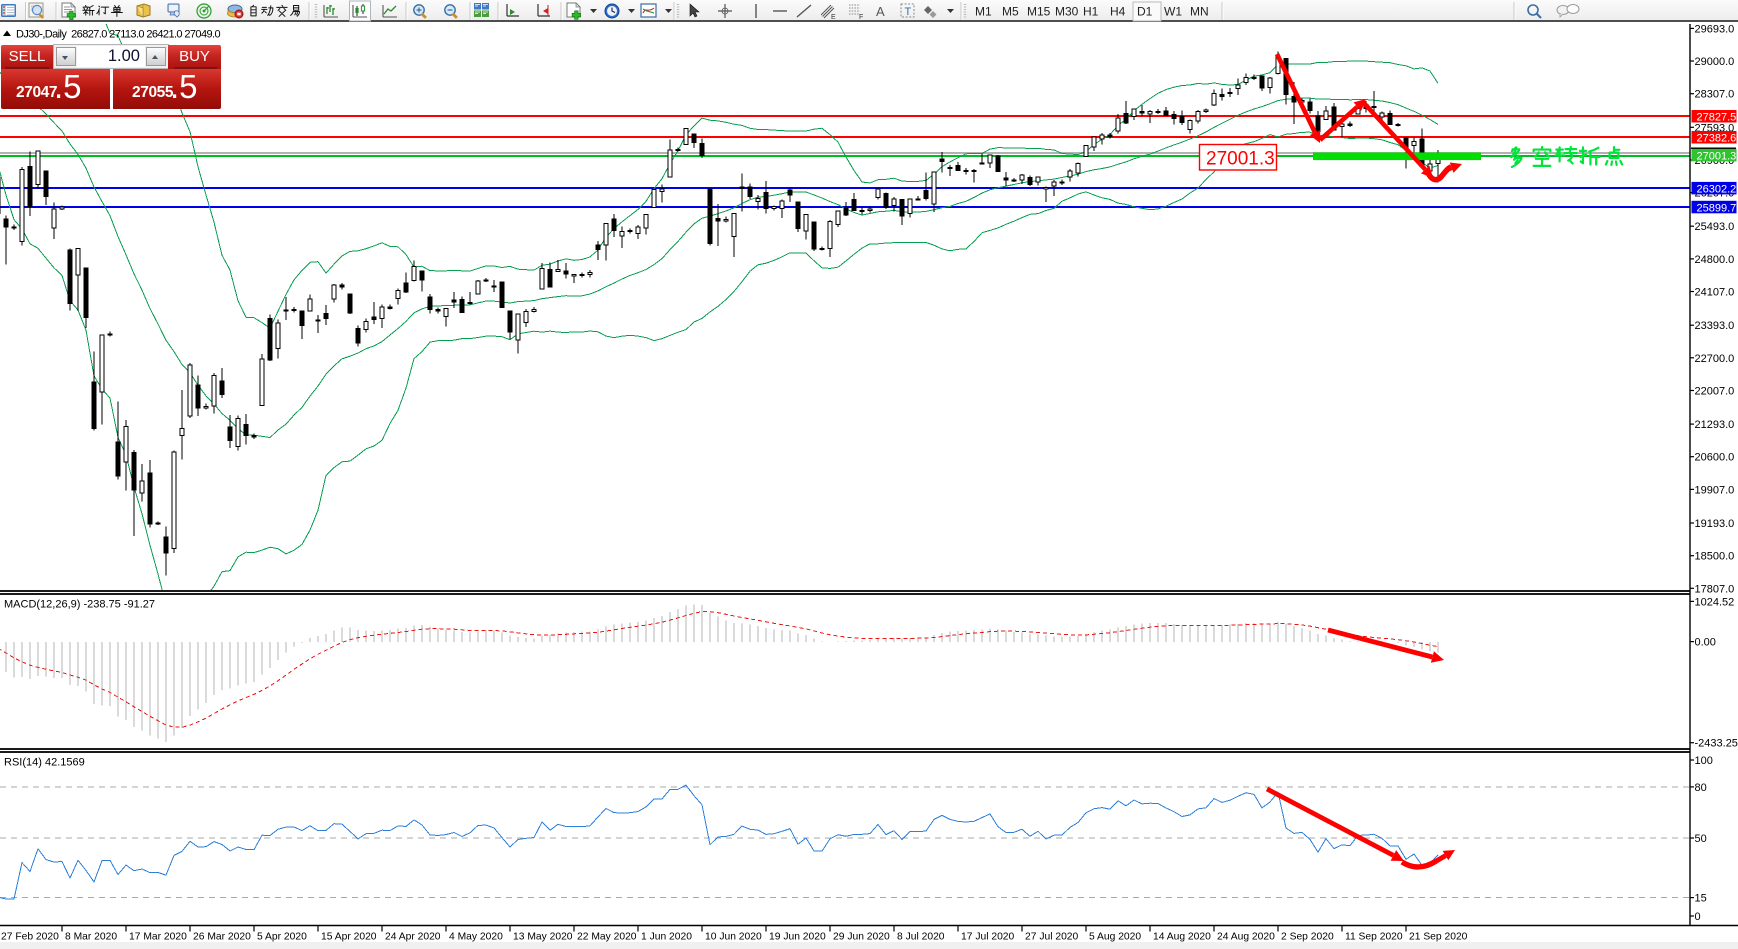 This screenshot has width=1738, height=949. Describe the element at coordinates (282, 937) in the screenshot. I see `svg-text: 5 Apr 2020` at that location.